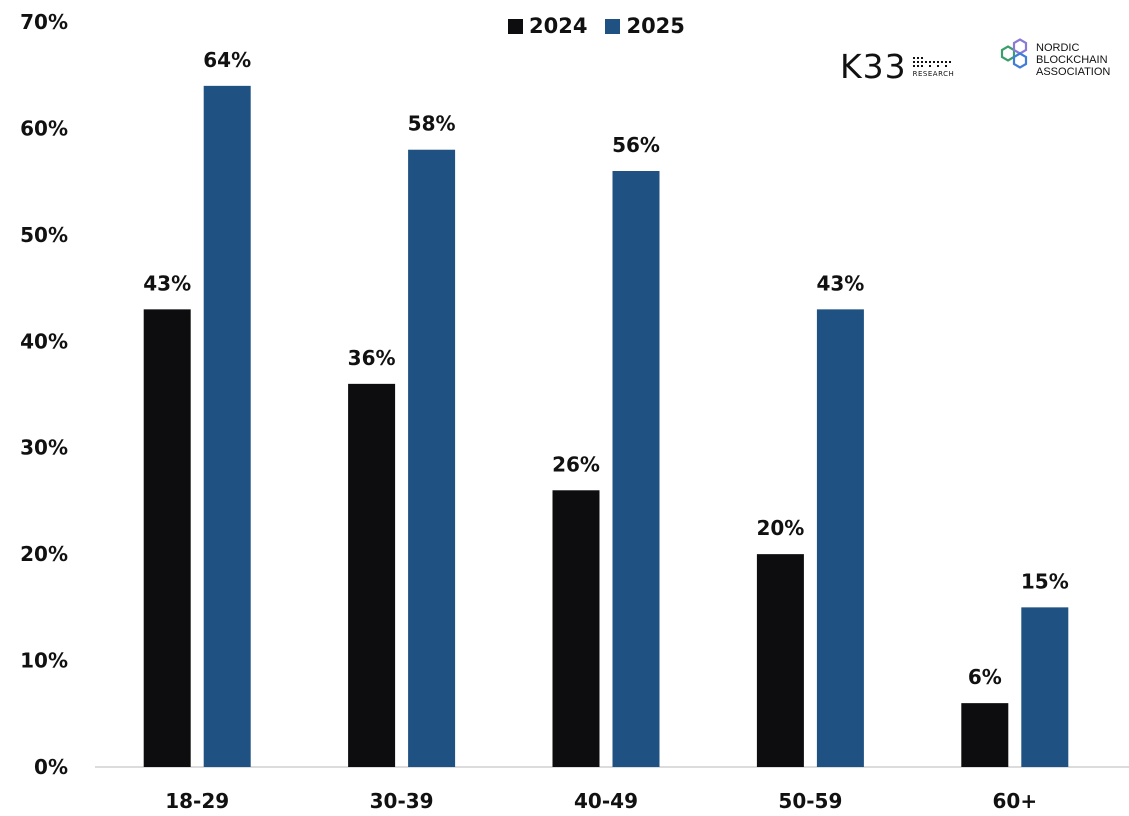  I want to click on nba-logo-line-1: NORDIC, so click(1058, 48).